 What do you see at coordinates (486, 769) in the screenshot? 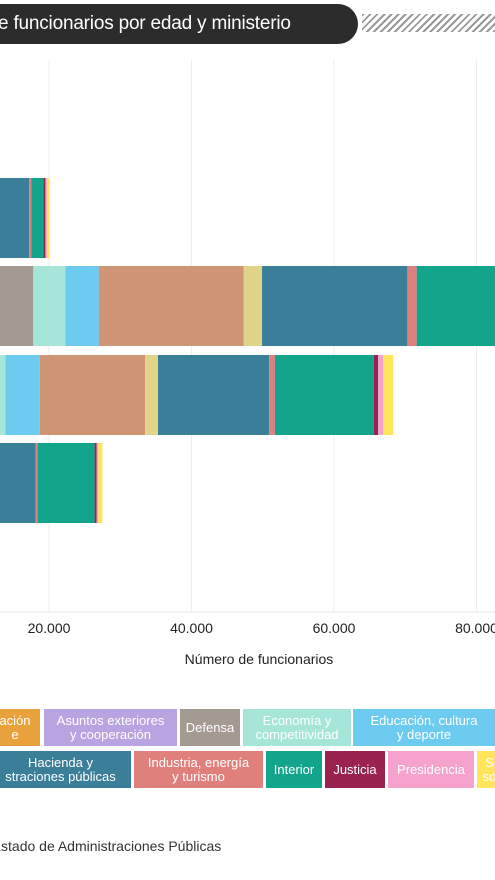
I see `legend-item: S so` at bounding box center [486, 769].